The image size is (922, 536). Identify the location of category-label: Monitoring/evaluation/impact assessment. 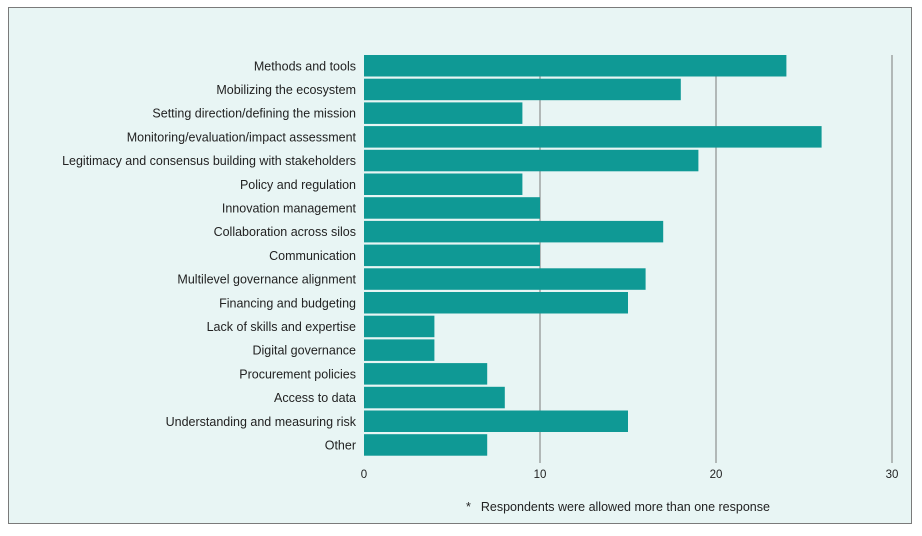
(242, 137).